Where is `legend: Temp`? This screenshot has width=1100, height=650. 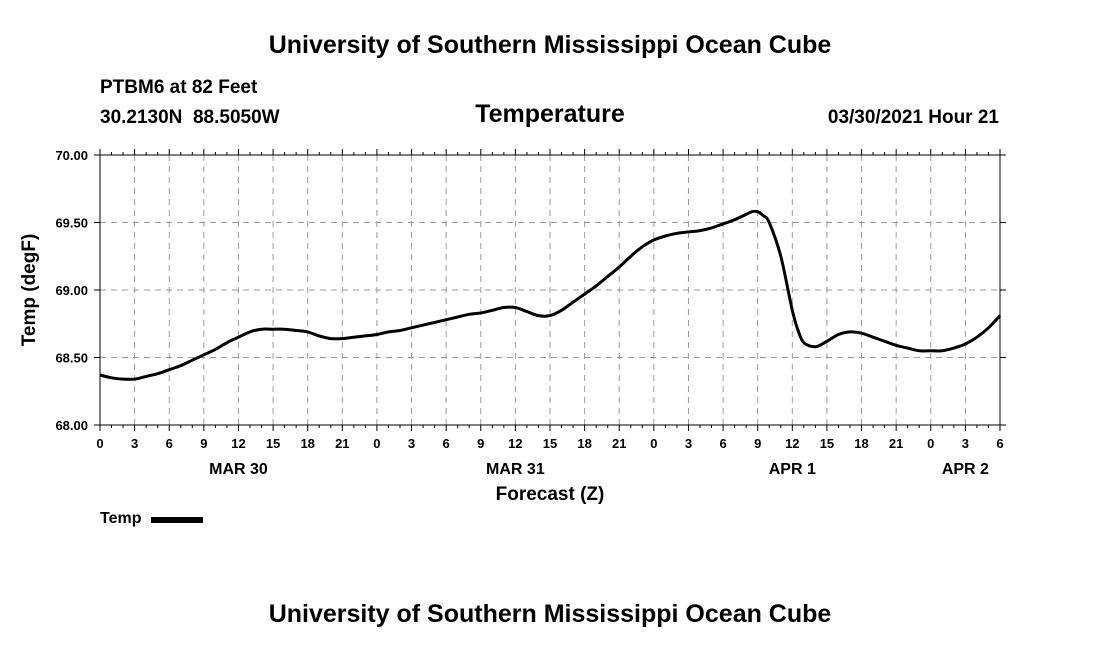
legend: Temp is located at coordinates (152, 519).